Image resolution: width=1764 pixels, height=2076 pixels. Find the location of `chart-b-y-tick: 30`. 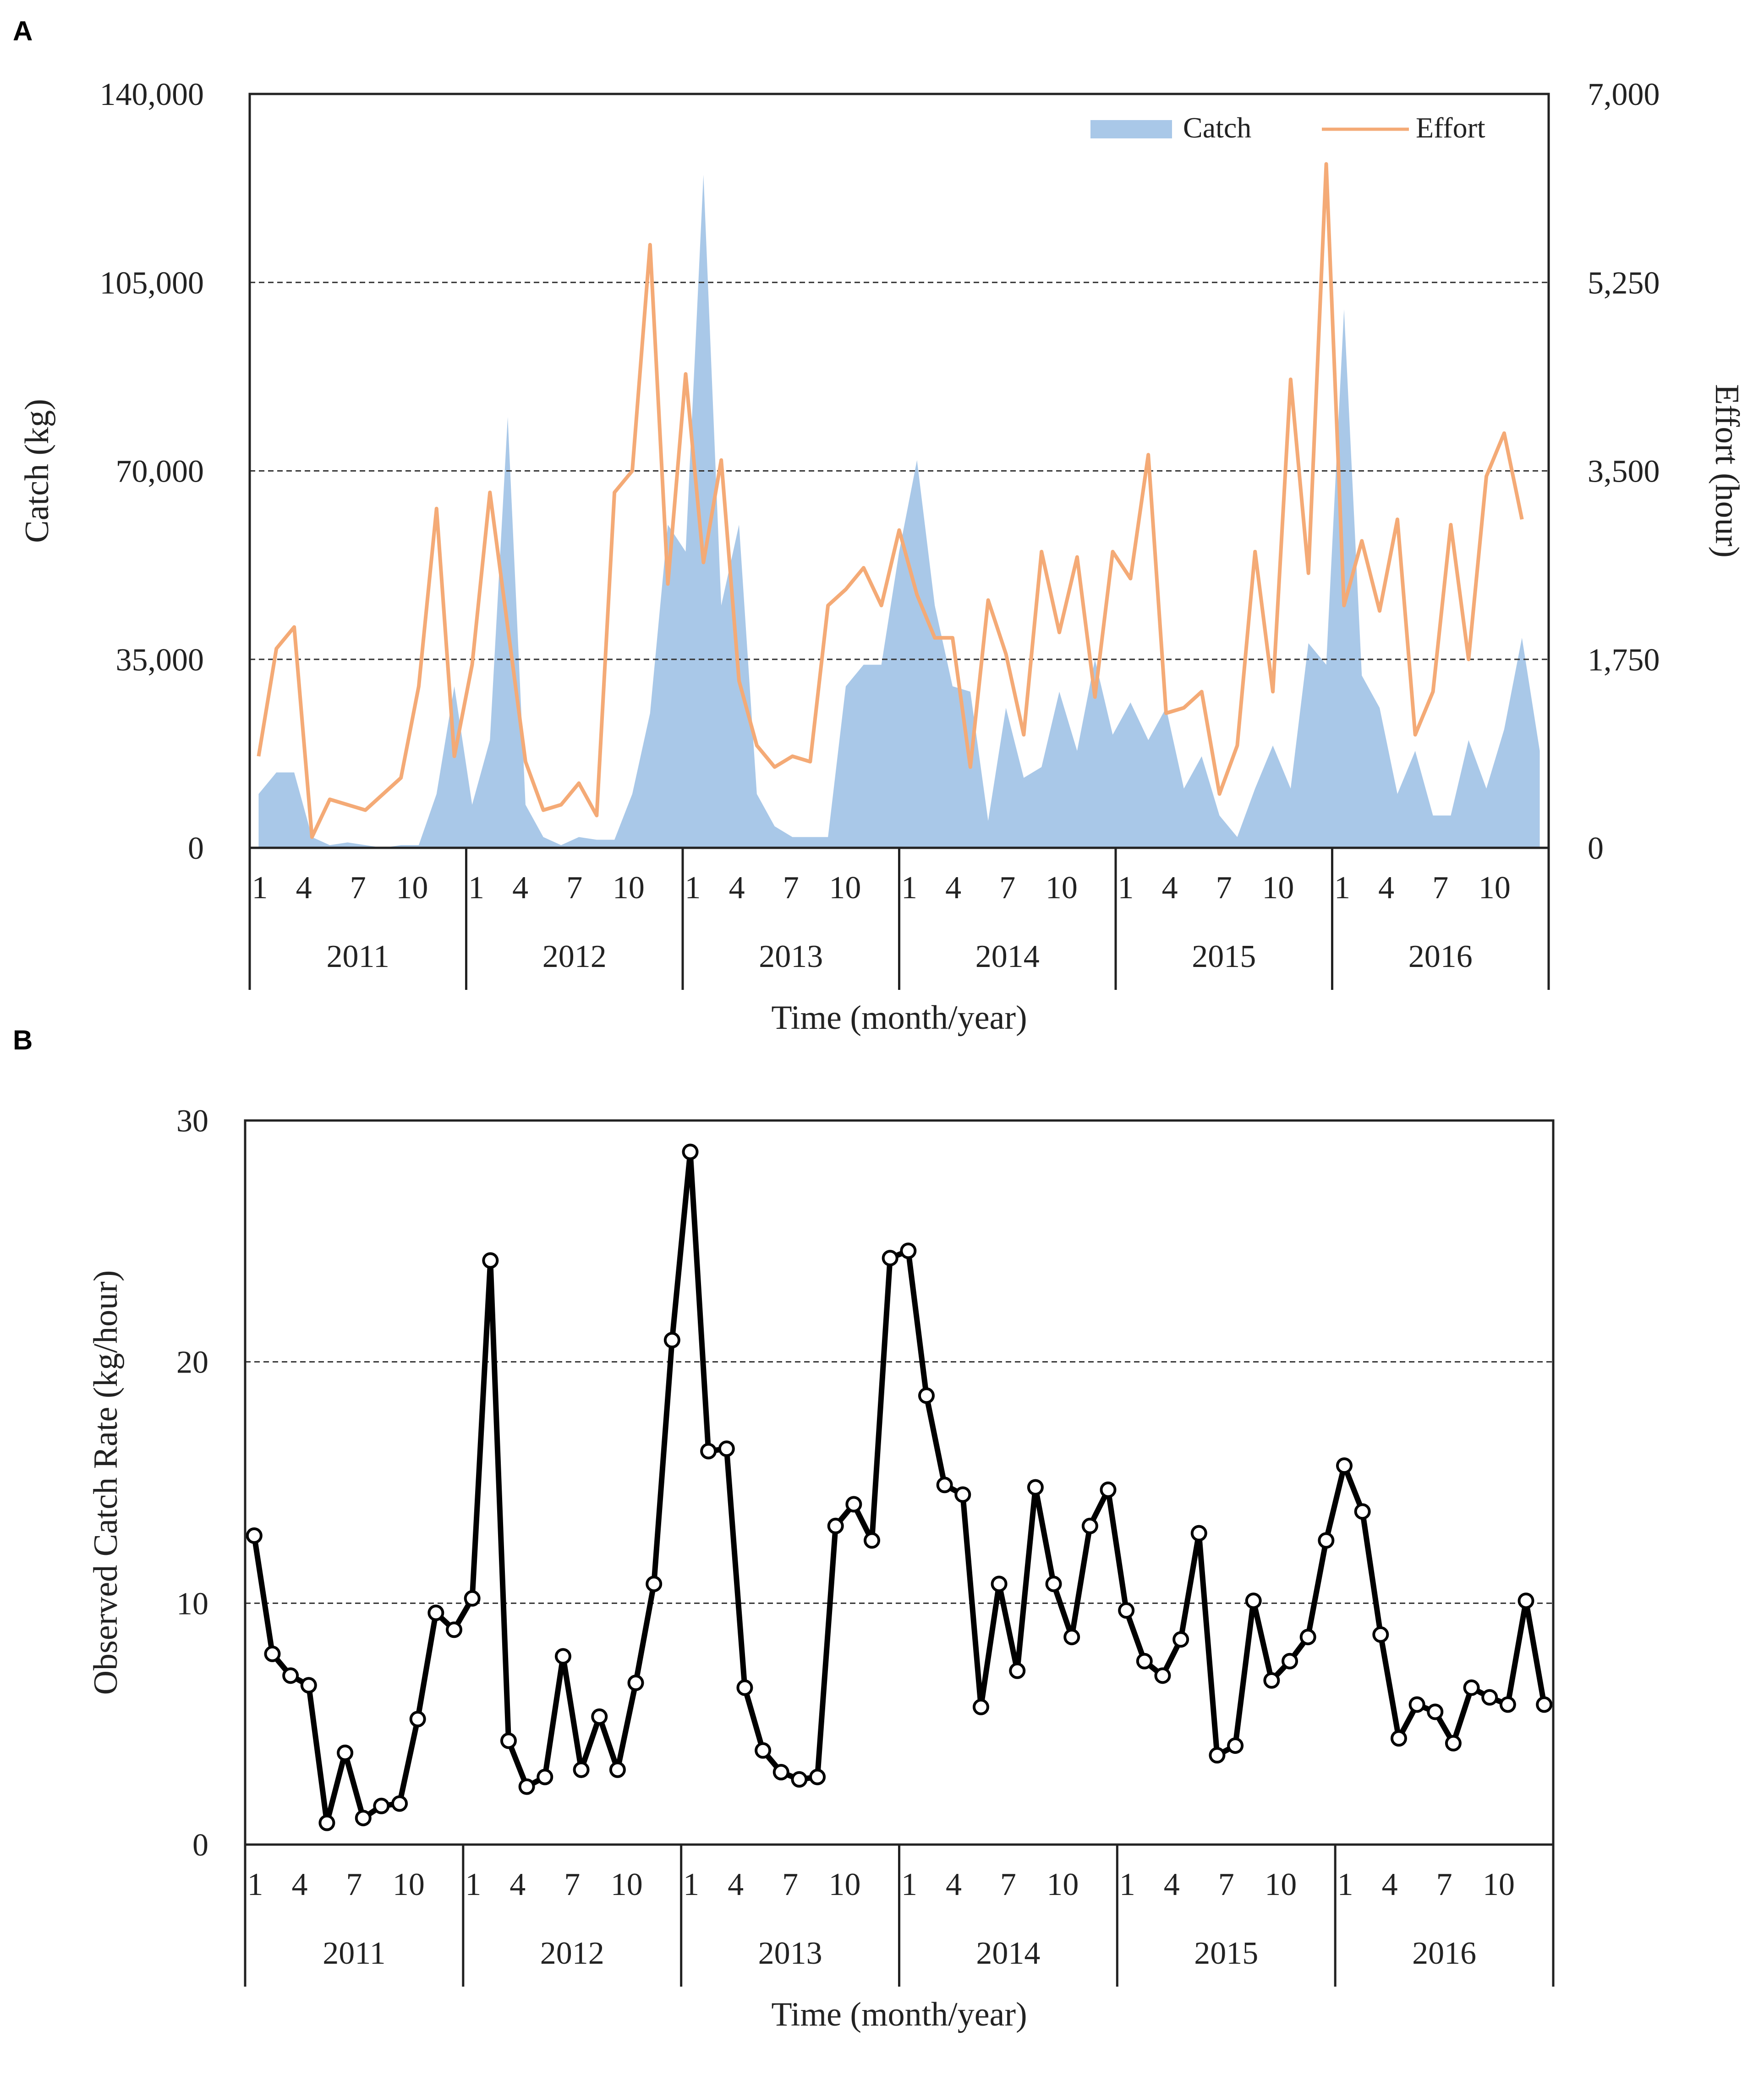

chart-b-y-tick: 30 is located at coordinates (192, 1121).